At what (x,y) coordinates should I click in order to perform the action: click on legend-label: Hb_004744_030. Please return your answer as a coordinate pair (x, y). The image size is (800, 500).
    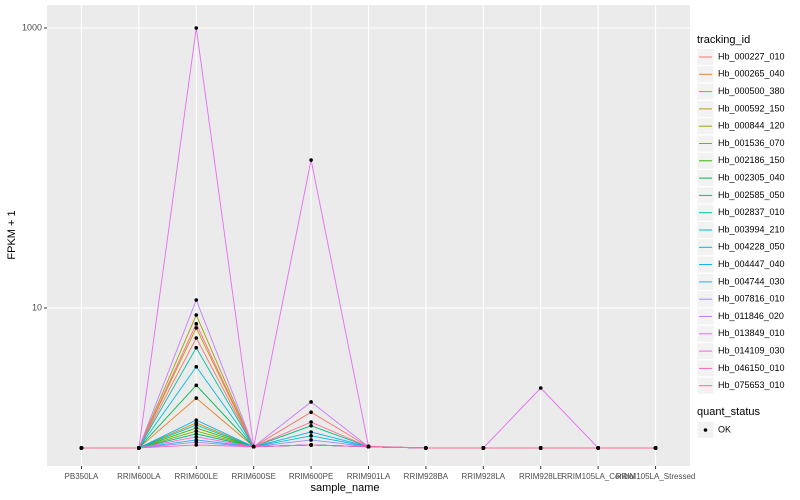
    Looking at the image, I should click on (751, 281).